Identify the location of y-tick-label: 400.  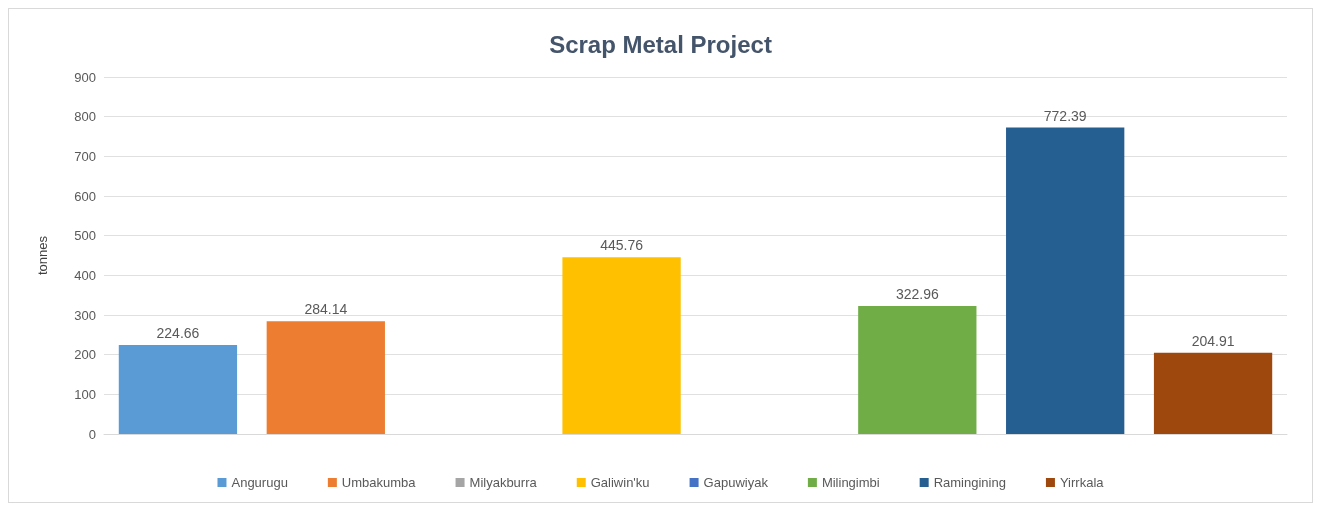
(85, 275).